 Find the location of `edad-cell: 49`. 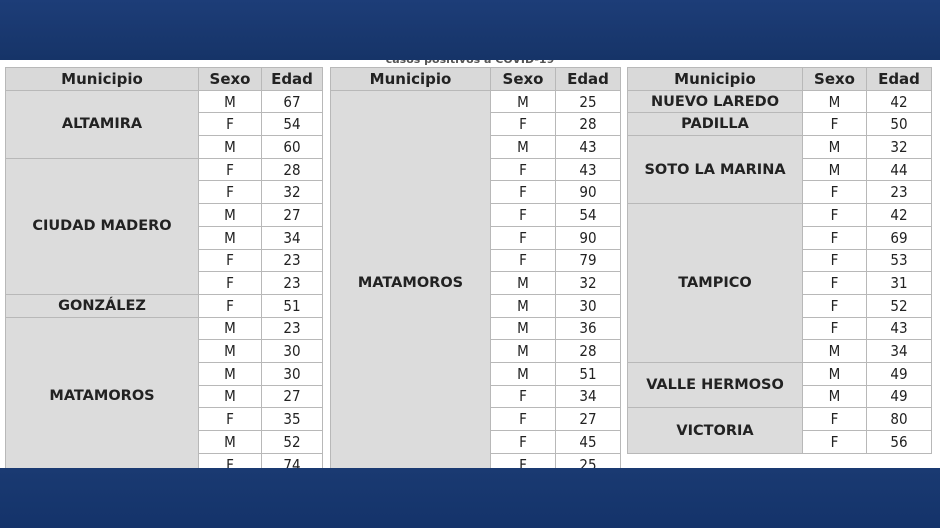

edad-cell: 49 is located at coordinates (899, 396).